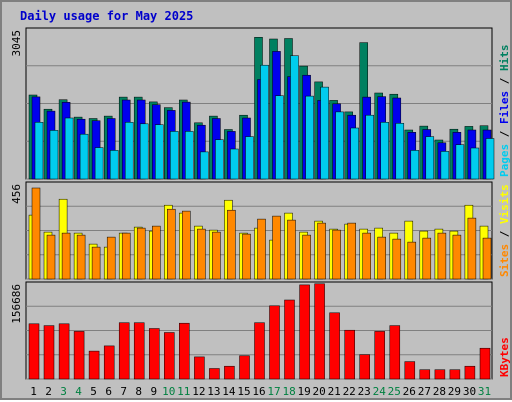 This screenshot has width=512, height=402. What do you see at coordinates (454, 391) in the screenshot?
I see `x-tick-label-29: 29` at bounding box center [454, 391].